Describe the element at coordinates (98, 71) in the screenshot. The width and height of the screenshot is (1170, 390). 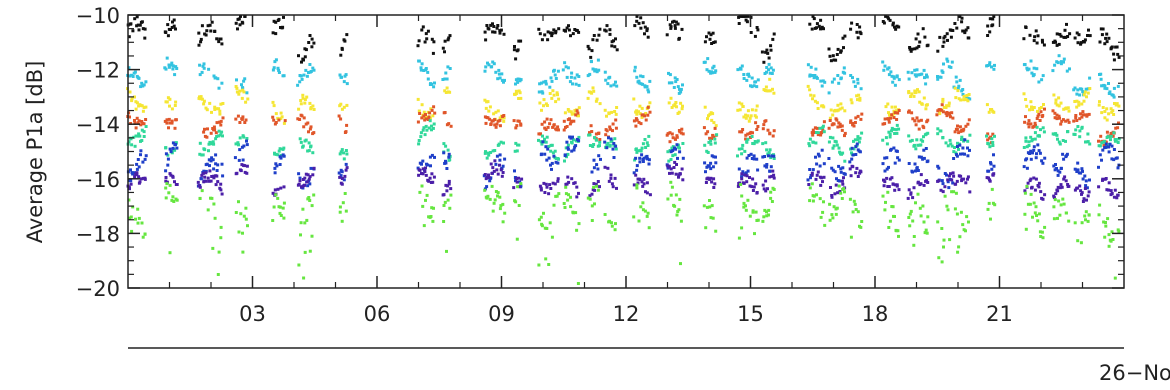
I see `y-tick-label: −12` at that location.